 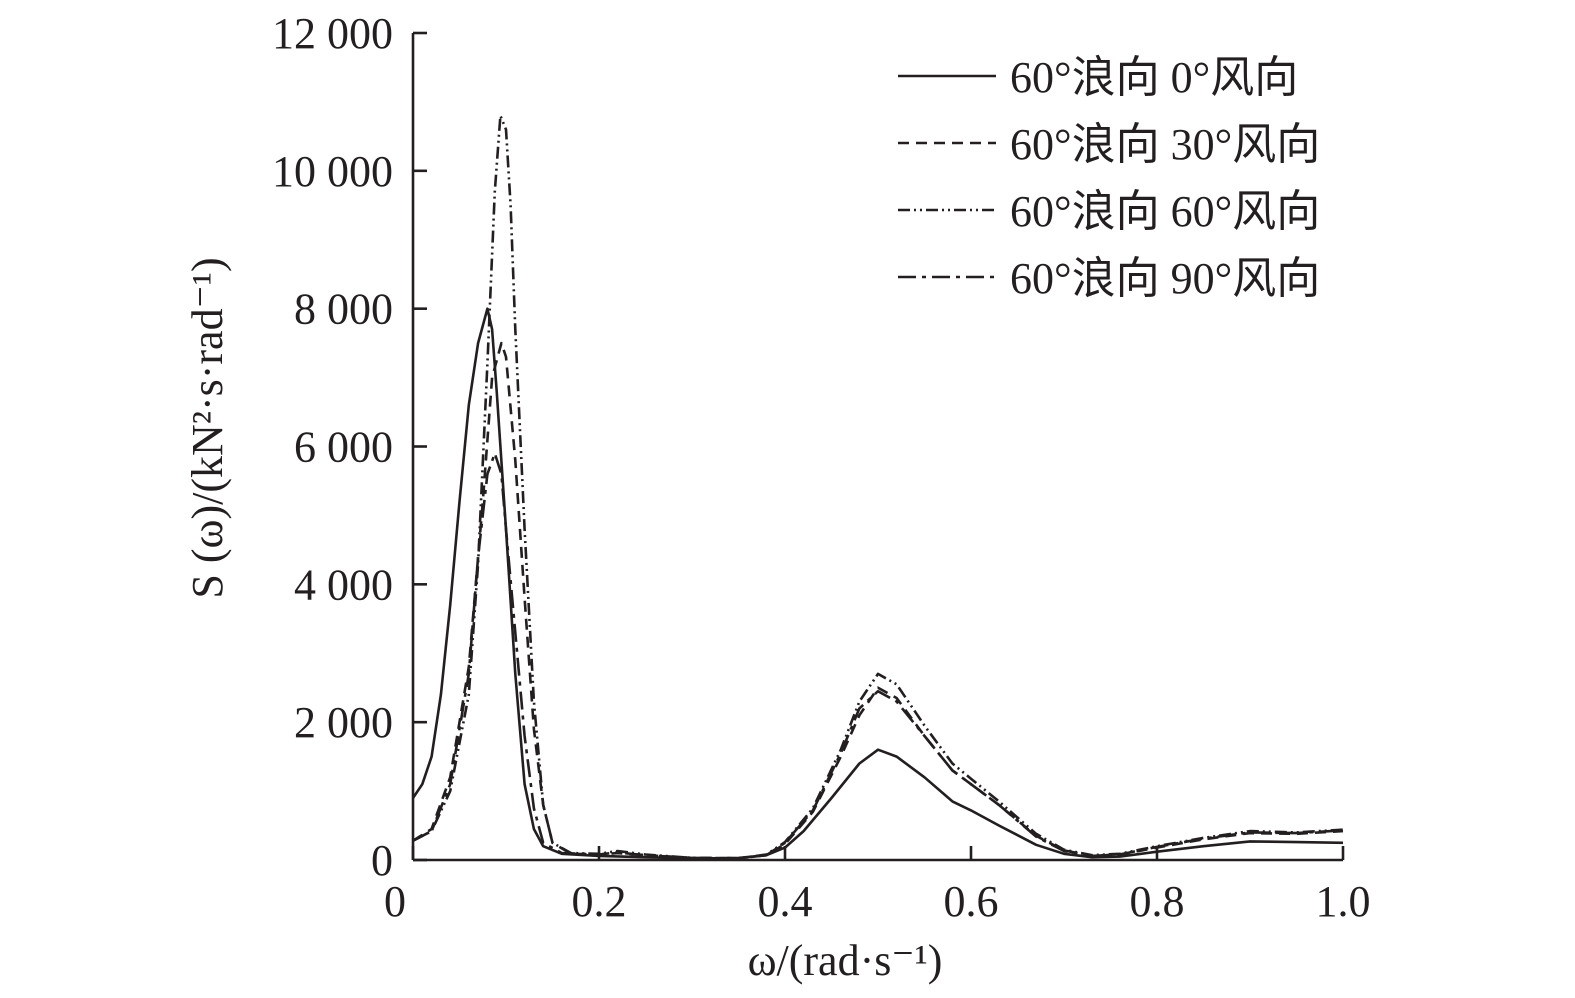 I want to click on y-tick-label: 0, so click(x=382, y=860).